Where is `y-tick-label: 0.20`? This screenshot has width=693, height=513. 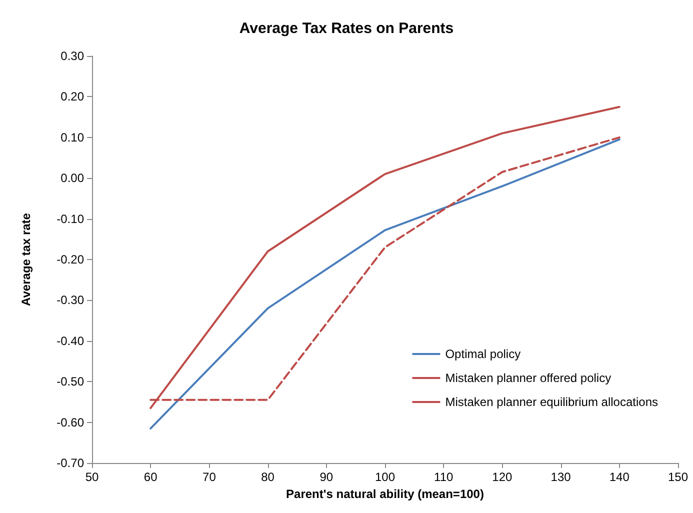
y-tick-label: 0.20 is located at coordinates (72, 97).